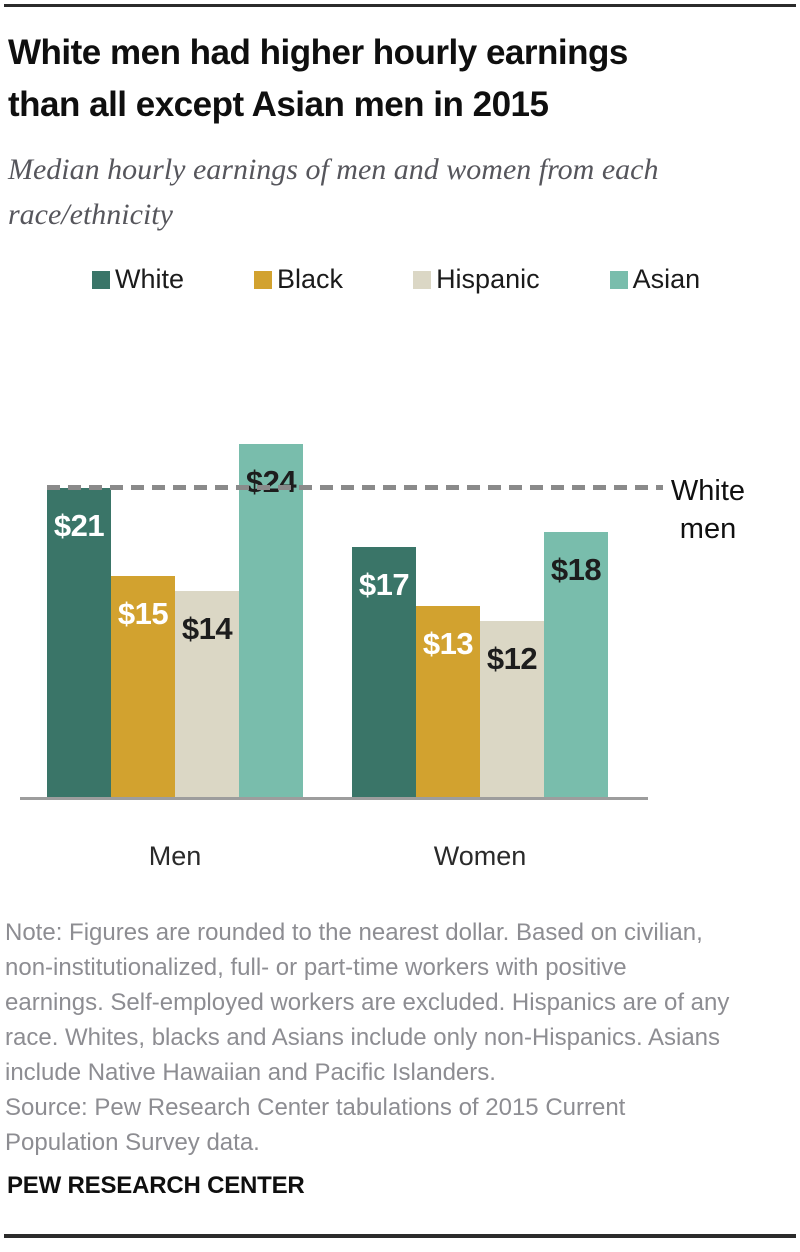 This screenshot has width=800, height=1252. I want to click on bar-value-label: $17, so click(384, 584).